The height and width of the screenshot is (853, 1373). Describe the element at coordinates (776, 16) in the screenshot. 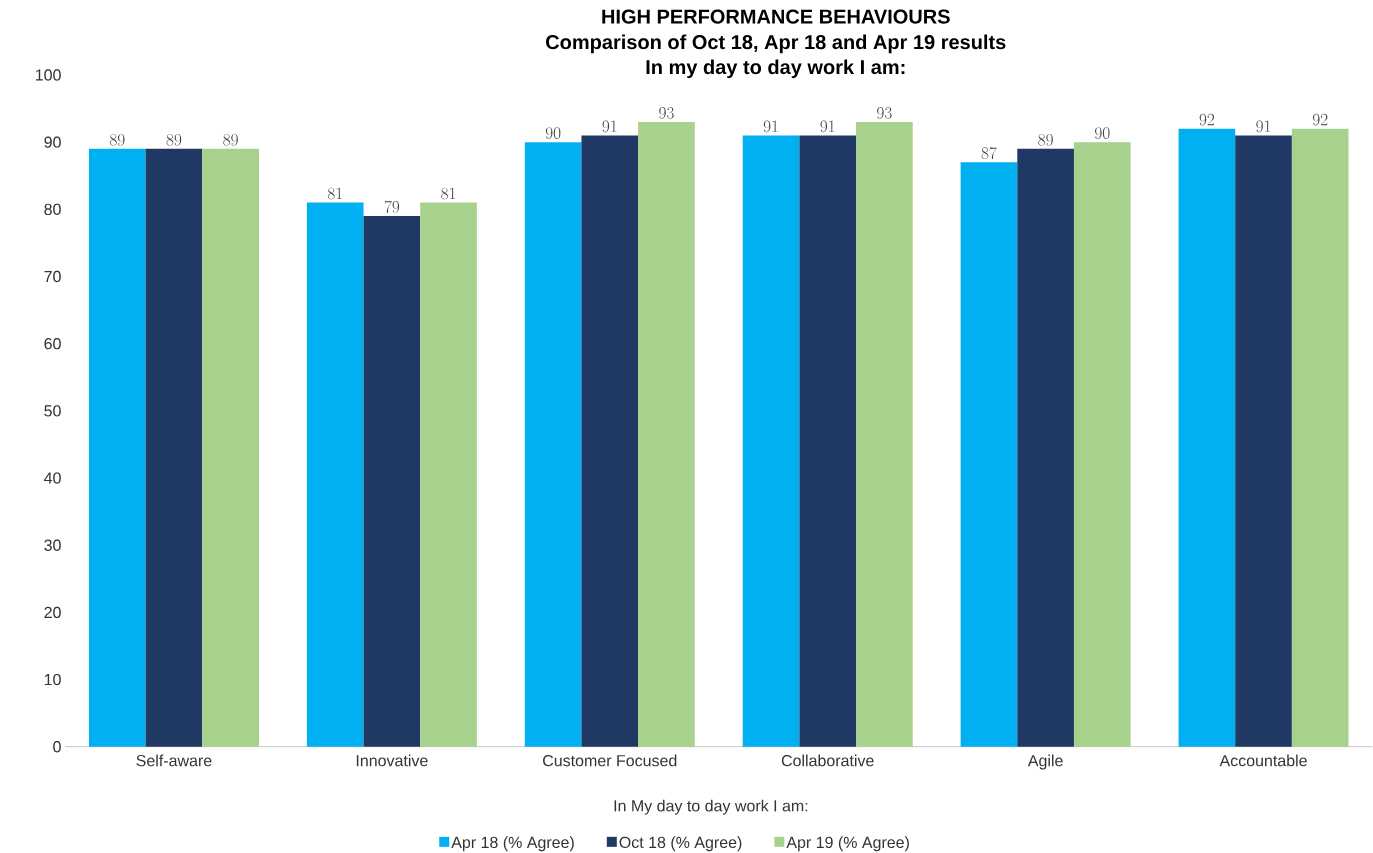

I see `chart-title: HIGH PERFORMANCE BEHAVIOURS` at that location.